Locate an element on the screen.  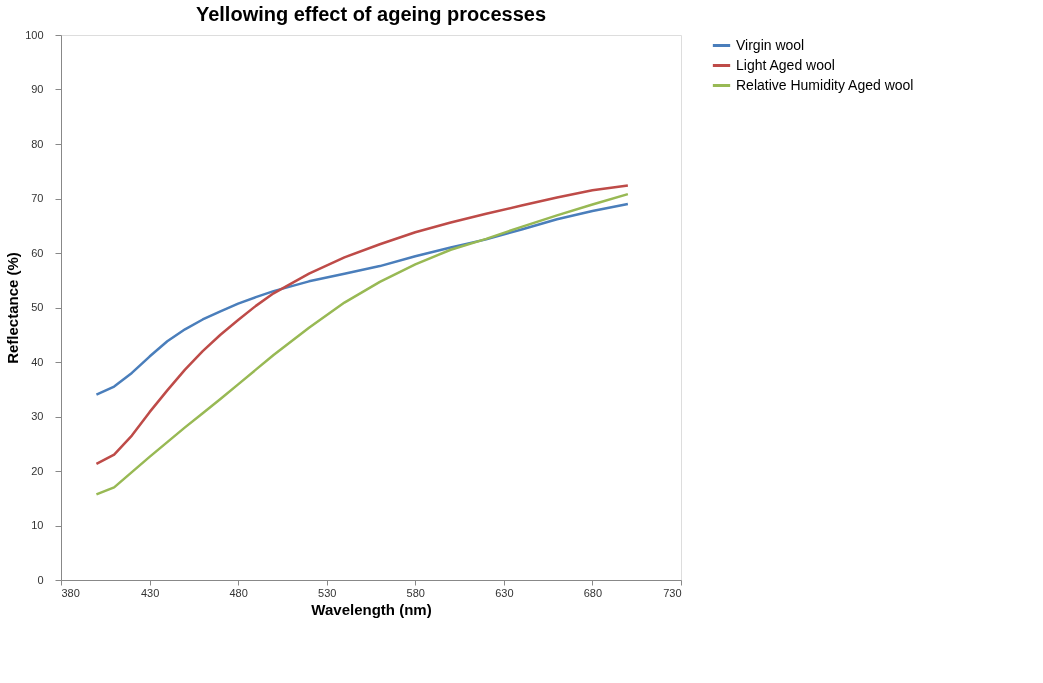
chart-title: Yellowing effect of ageing processes is located at coordinates (371, 14).